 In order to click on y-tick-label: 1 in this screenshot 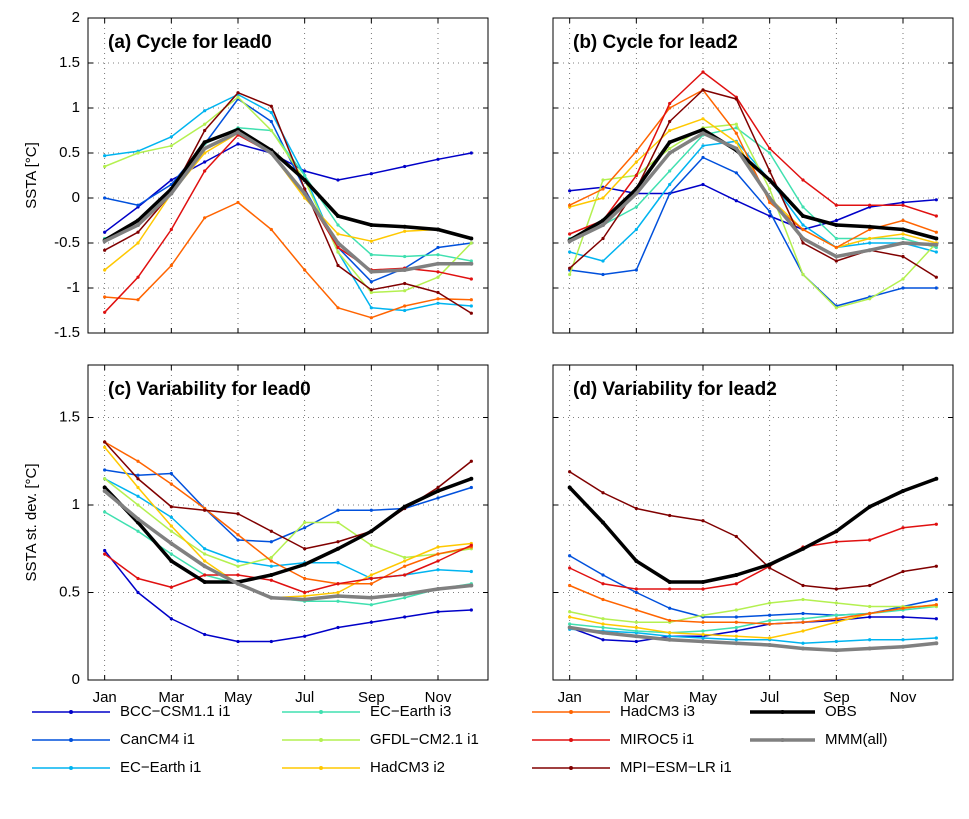, I will do `click(76, 107)`.